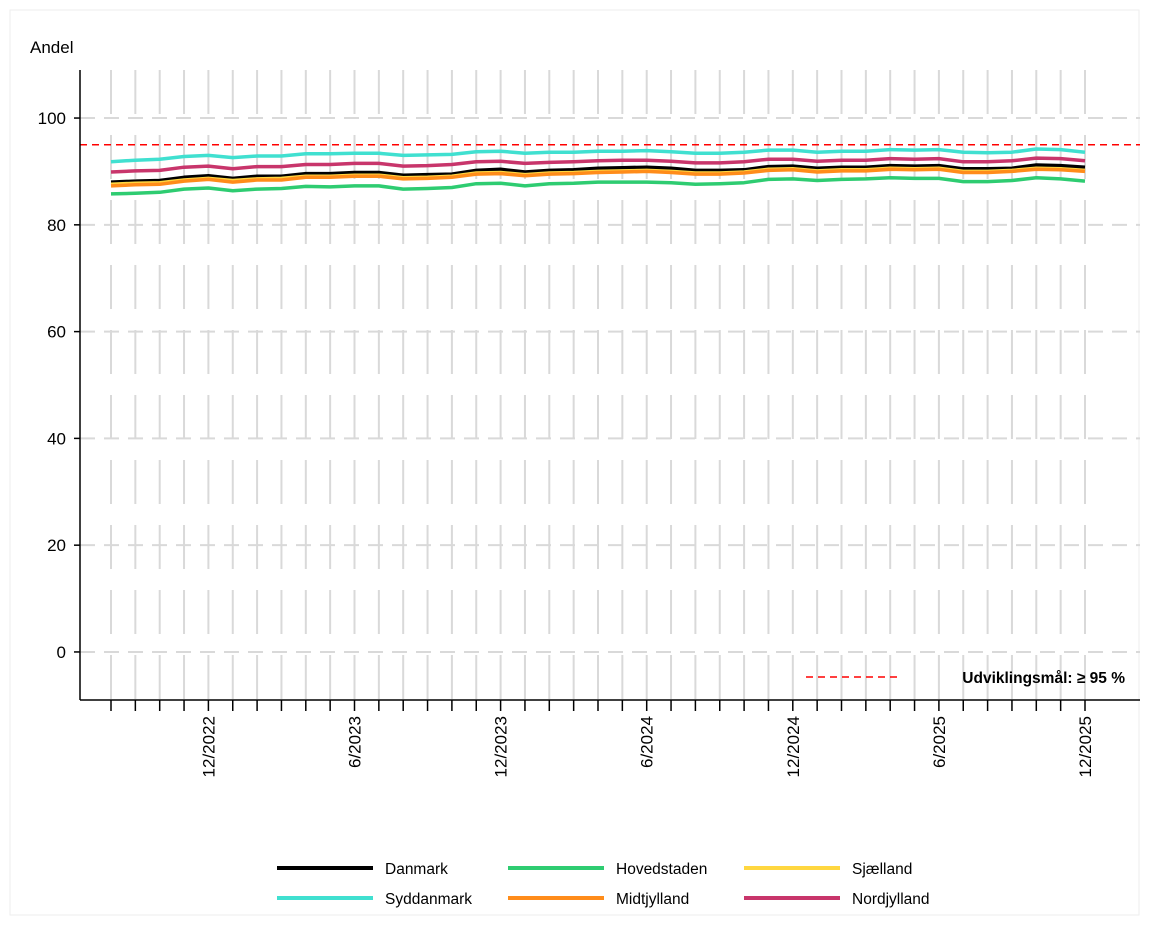 This screenshot has width=1149, height=930. Describe the element at coordinates (56, 225) in the screenshot. I see `y-tick-label: 80` at that location.